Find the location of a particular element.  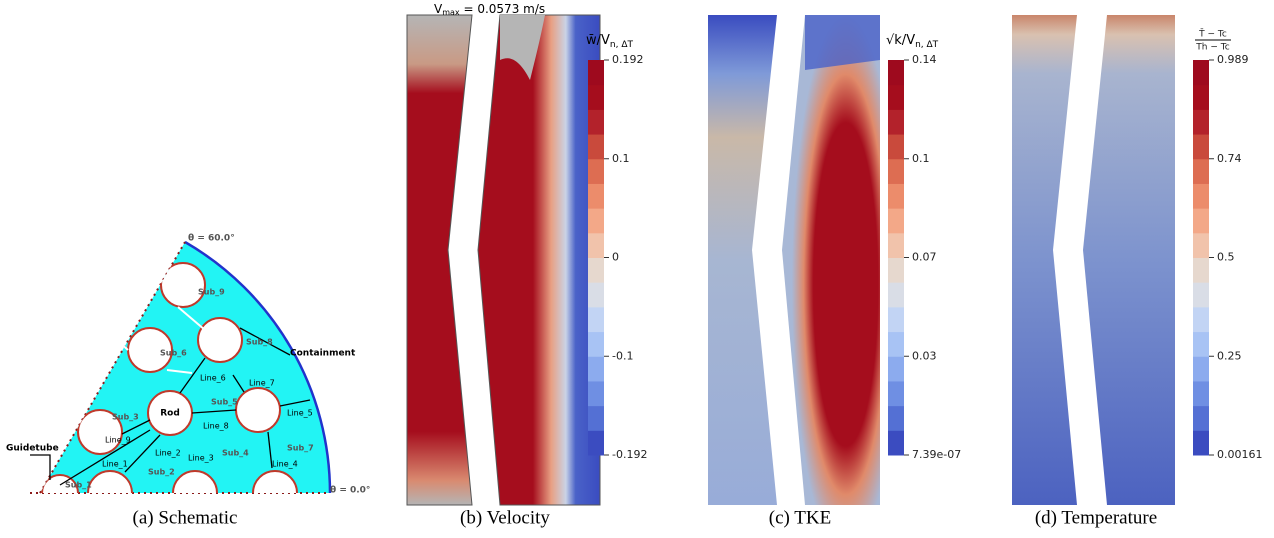

label: Sub_2 is located at coordinates (161, 472).